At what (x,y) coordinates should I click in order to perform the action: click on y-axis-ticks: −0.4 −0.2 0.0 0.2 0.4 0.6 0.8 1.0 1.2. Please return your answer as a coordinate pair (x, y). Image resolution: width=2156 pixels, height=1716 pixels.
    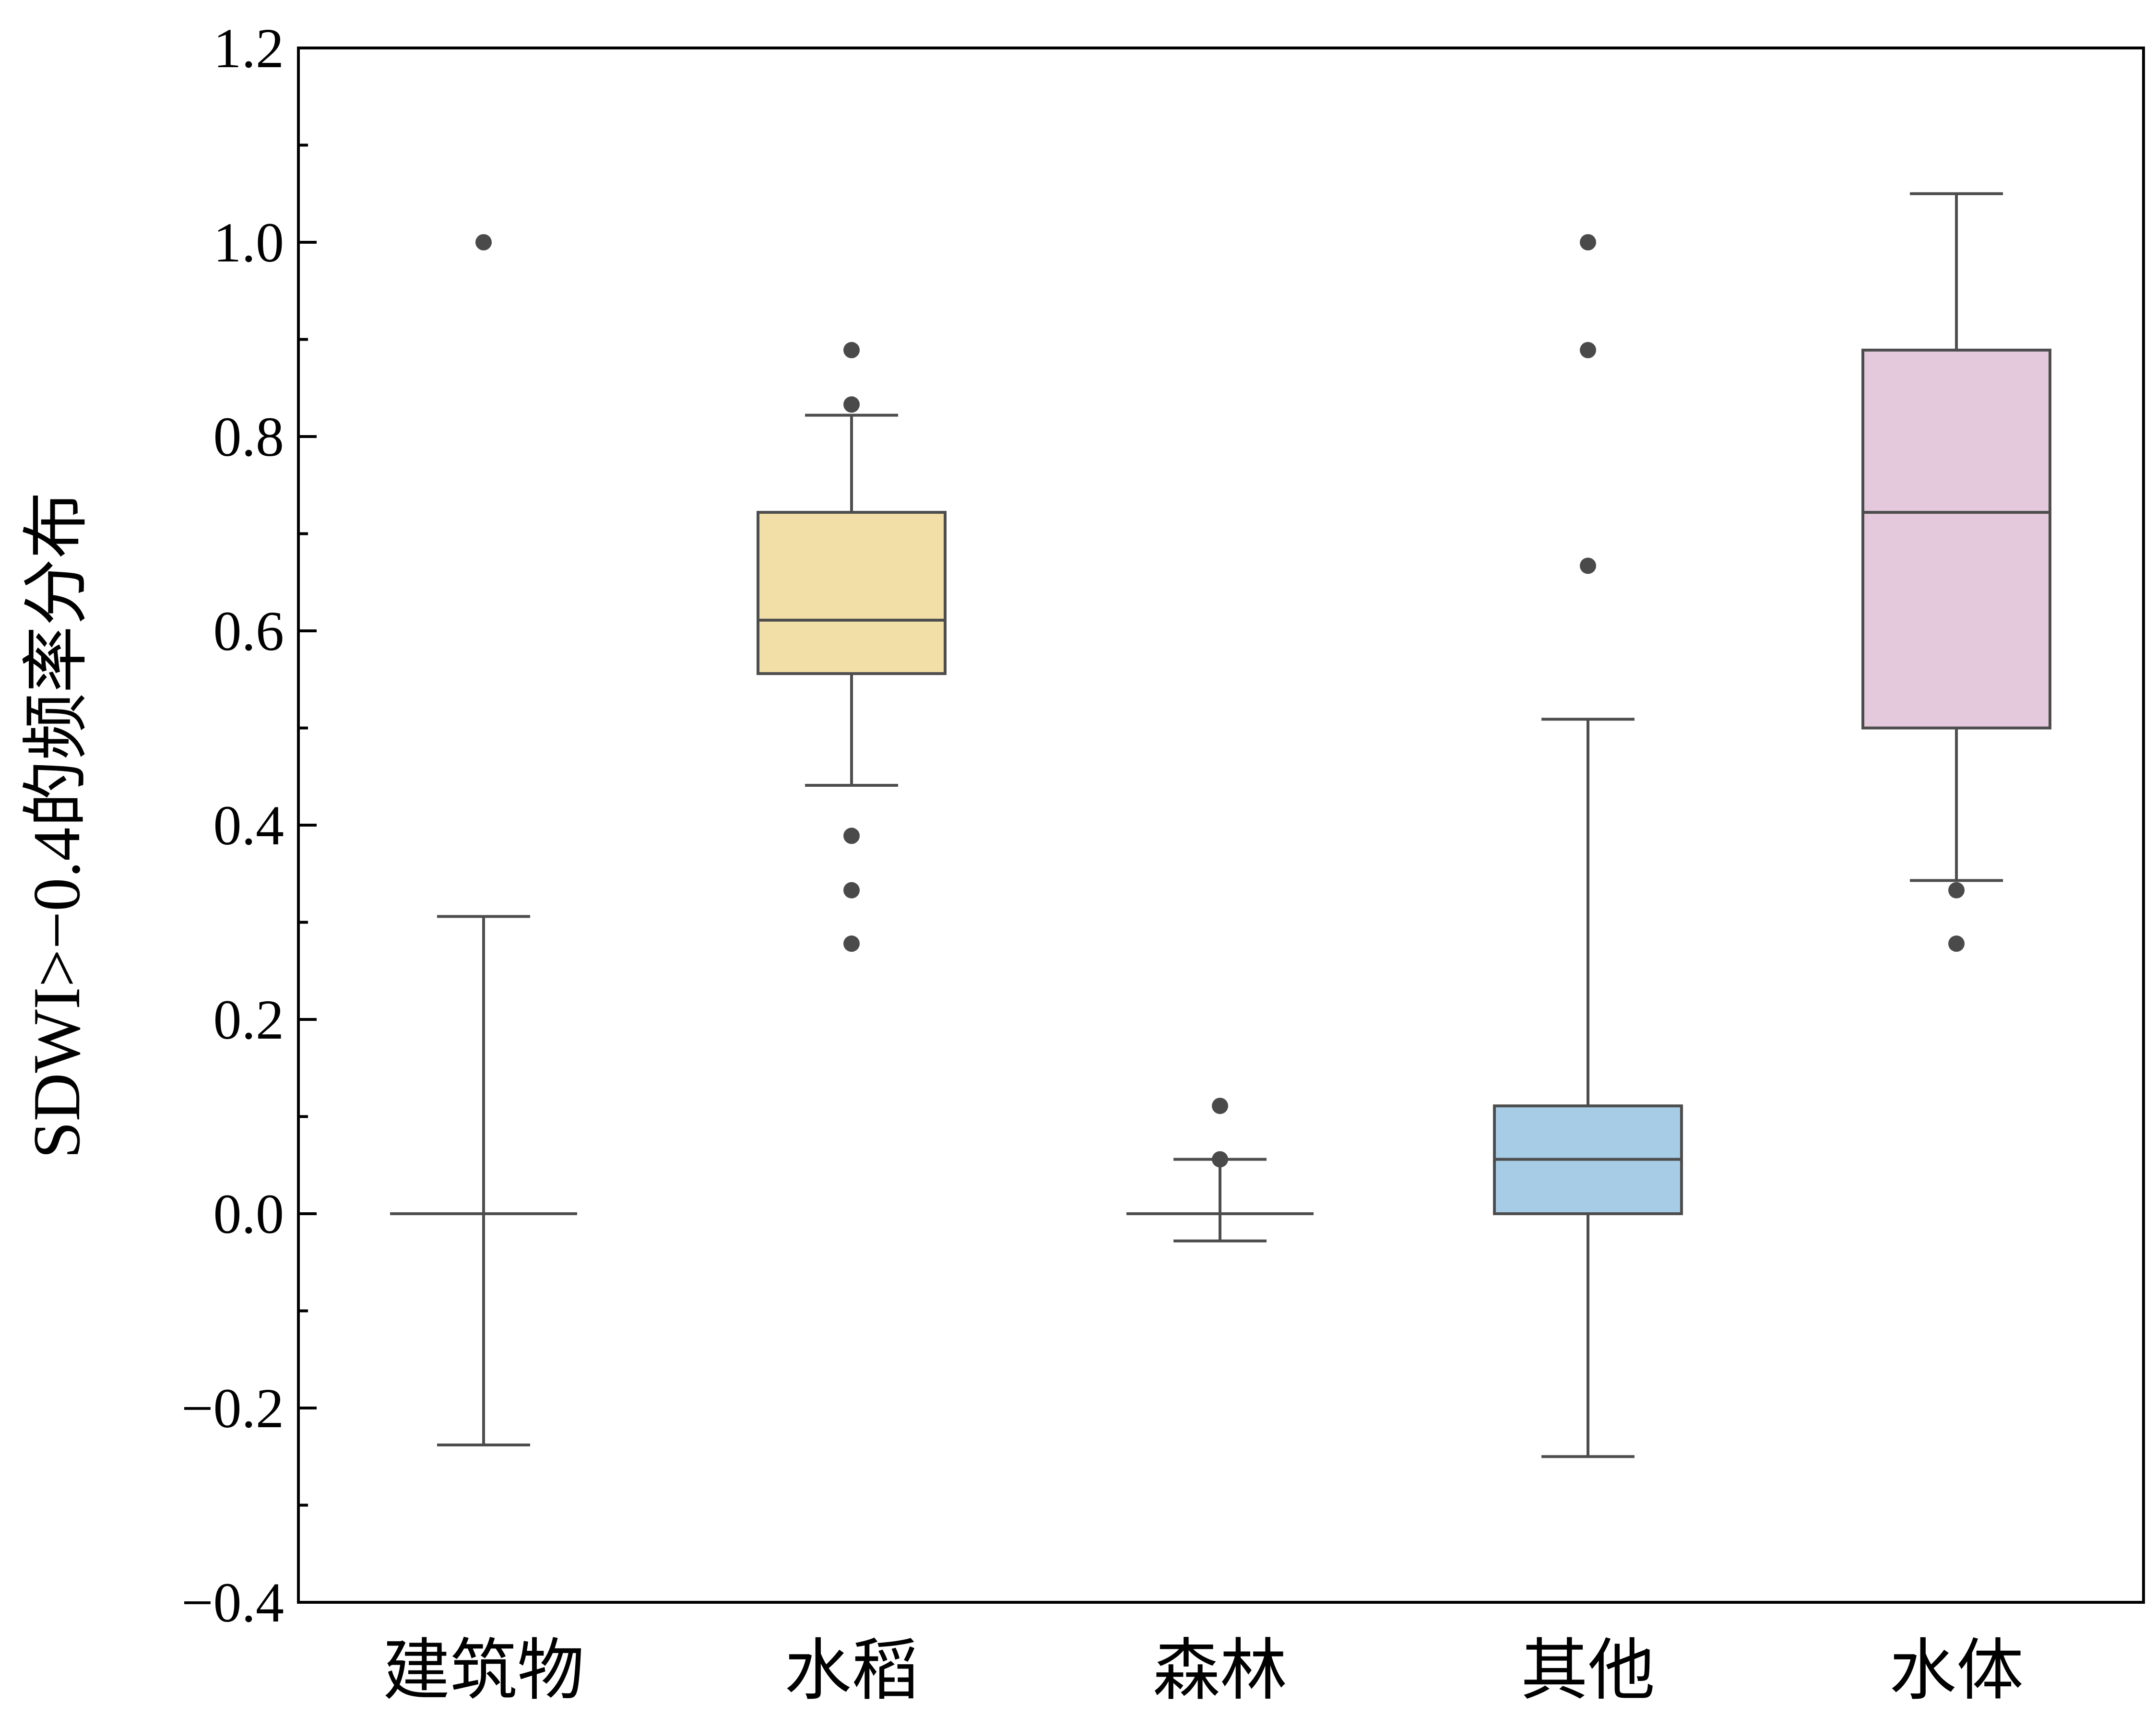
    Looking at the image, I should click on (249, 825).